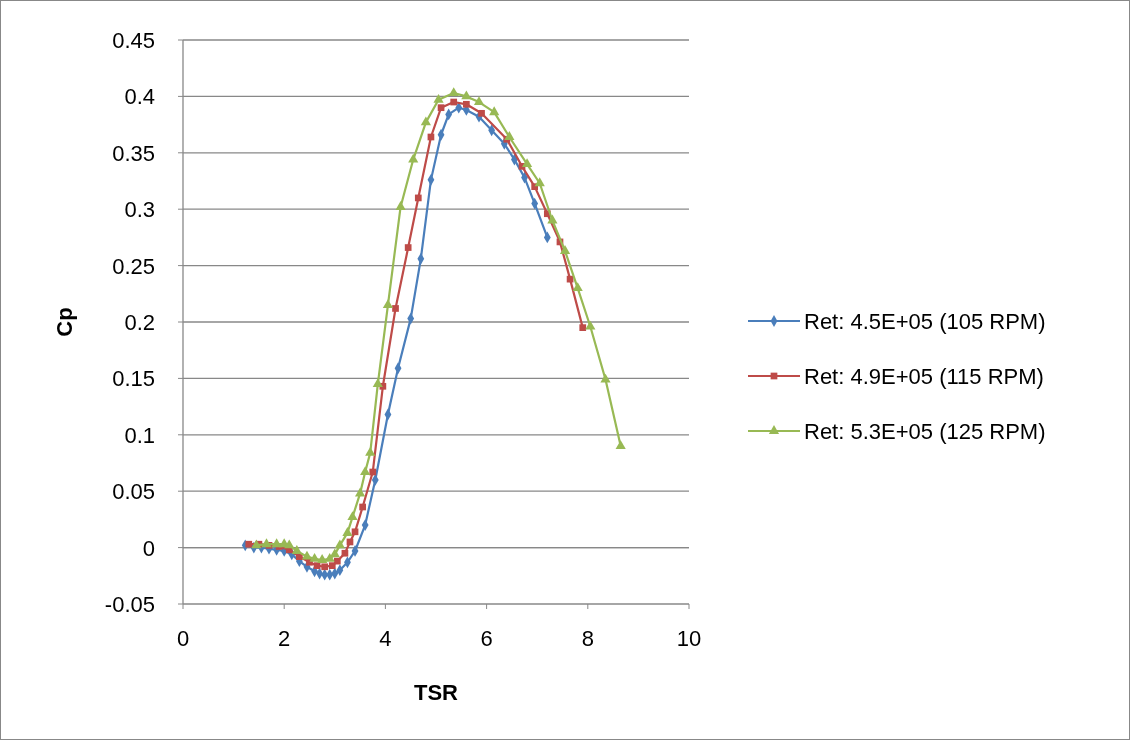  I want to click on y-tick-label: 0.45, so click(133, 40).